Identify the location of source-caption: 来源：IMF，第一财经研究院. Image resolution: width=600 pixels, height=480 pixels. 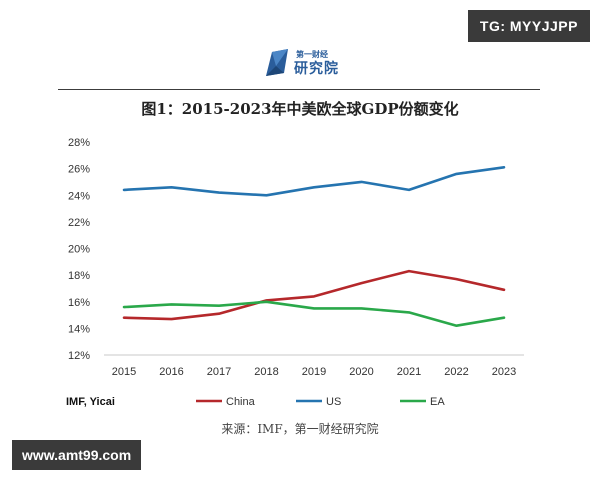
(300, 429).